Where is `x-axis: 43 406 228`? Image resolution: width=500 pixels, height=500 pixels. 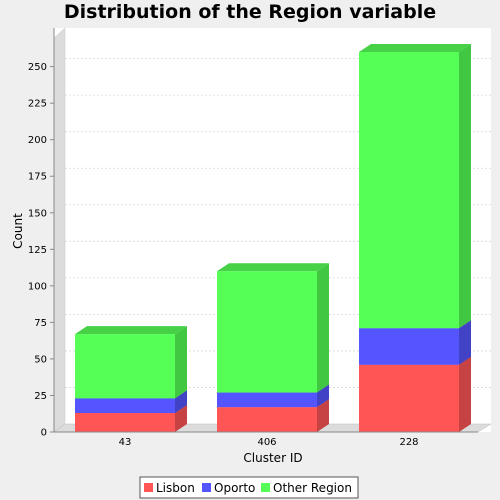 x-axis: 43 406 228 is located at coordinates (266, 439).